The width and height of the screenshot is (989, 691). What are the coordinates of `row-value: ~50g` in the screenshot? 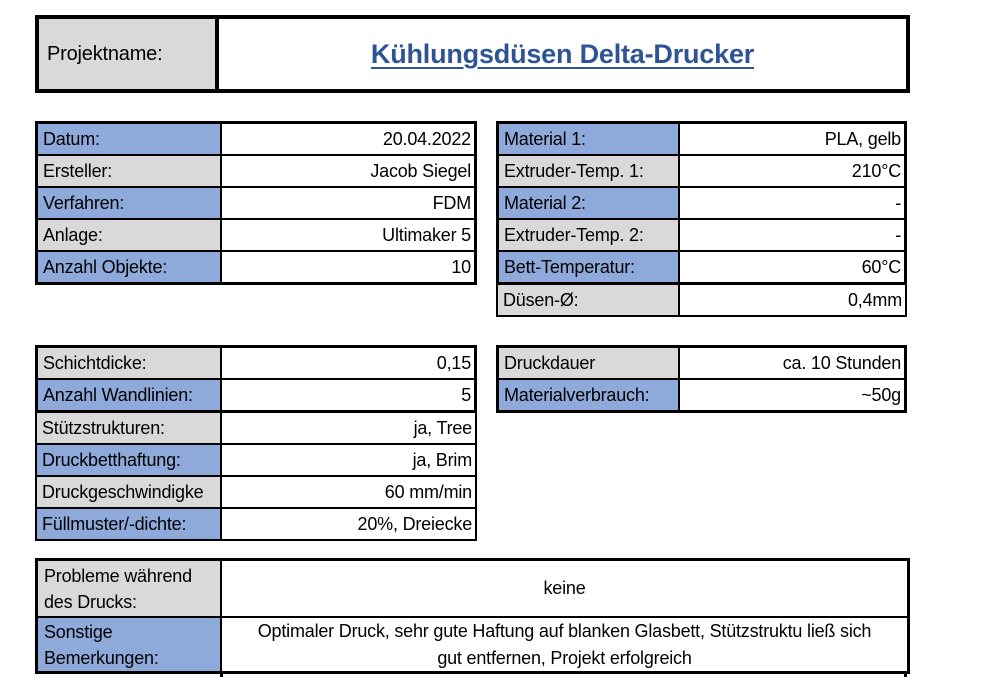 It's located at (881, 394).